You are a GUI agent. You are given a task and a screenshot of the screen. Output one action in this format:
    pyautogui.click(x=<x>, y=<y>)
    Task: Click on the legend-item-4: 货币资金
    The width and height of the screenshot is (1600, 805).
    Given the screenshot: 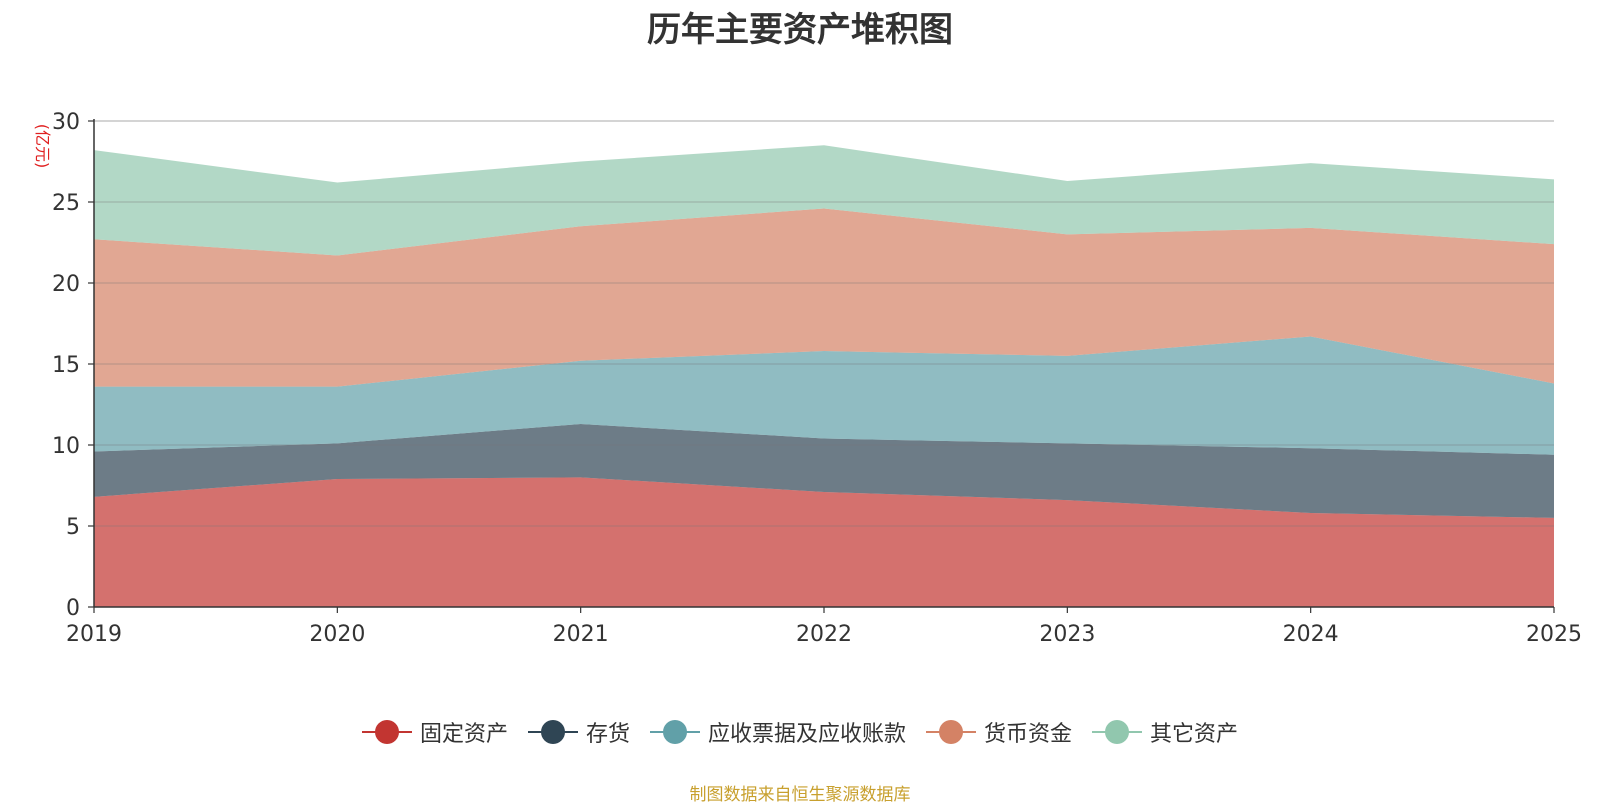 What is the action you would take?
    pyautogui.click(x=999, y=732)
    